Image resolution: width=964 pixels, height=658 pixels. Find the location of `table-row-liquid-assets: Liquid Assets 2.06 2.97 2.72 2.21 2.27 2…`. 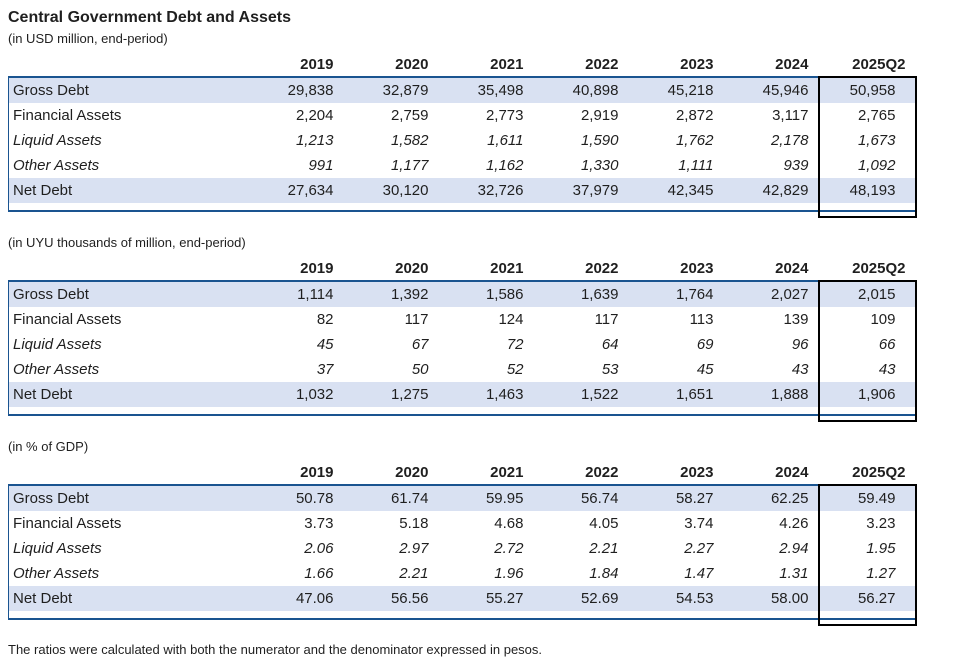

table-row-liquid-assets: Liquid Assets 2.06 2.97 2.72 2.21 2.27 2… is located at coordinates (462, 548).